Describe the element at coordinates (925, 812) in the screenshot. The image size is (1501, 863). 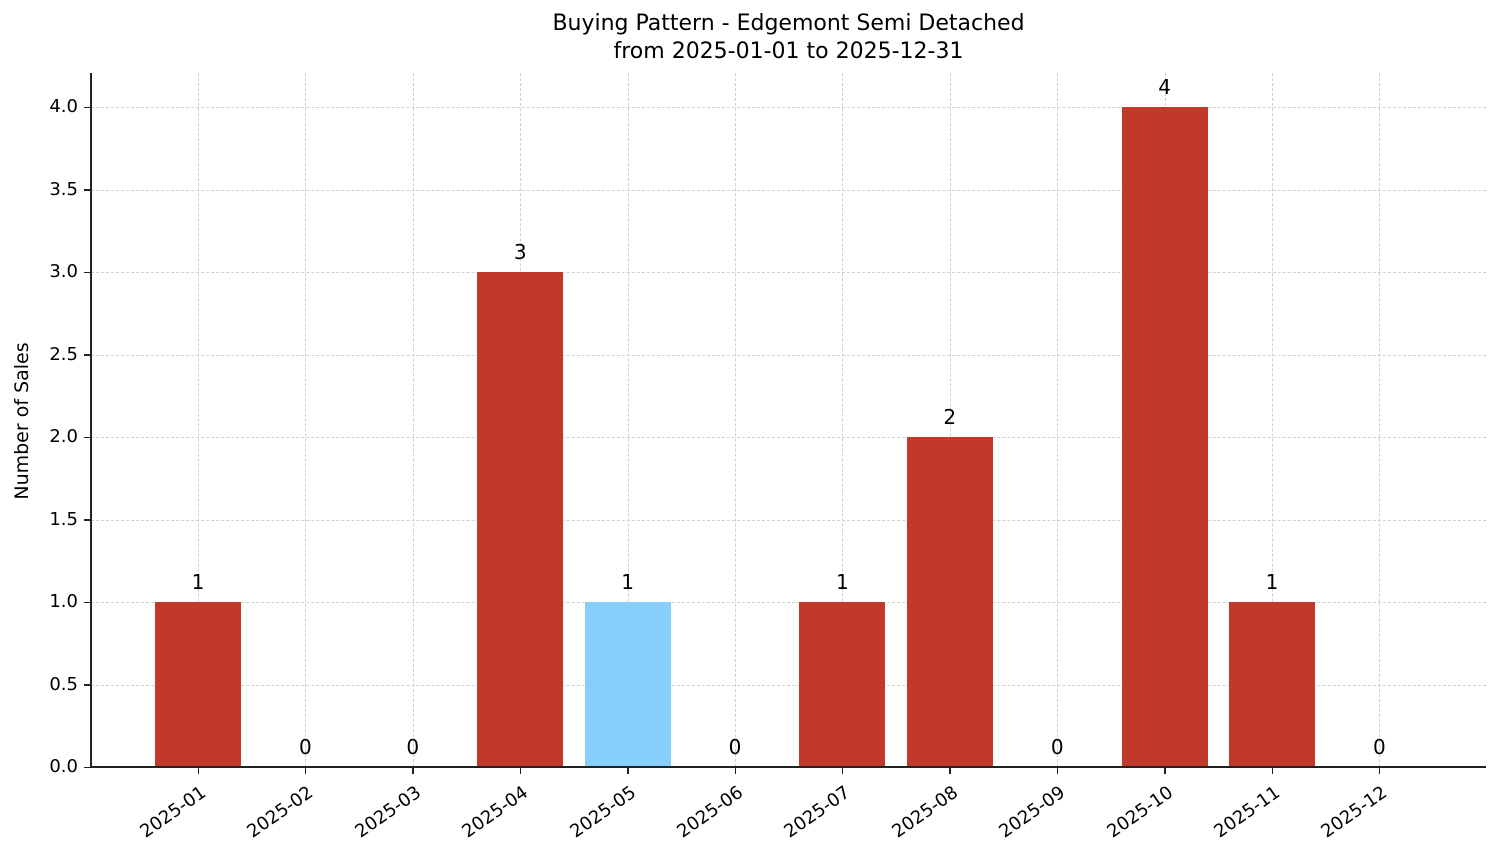
I see `x-tick-label: 2025-08` at that location.